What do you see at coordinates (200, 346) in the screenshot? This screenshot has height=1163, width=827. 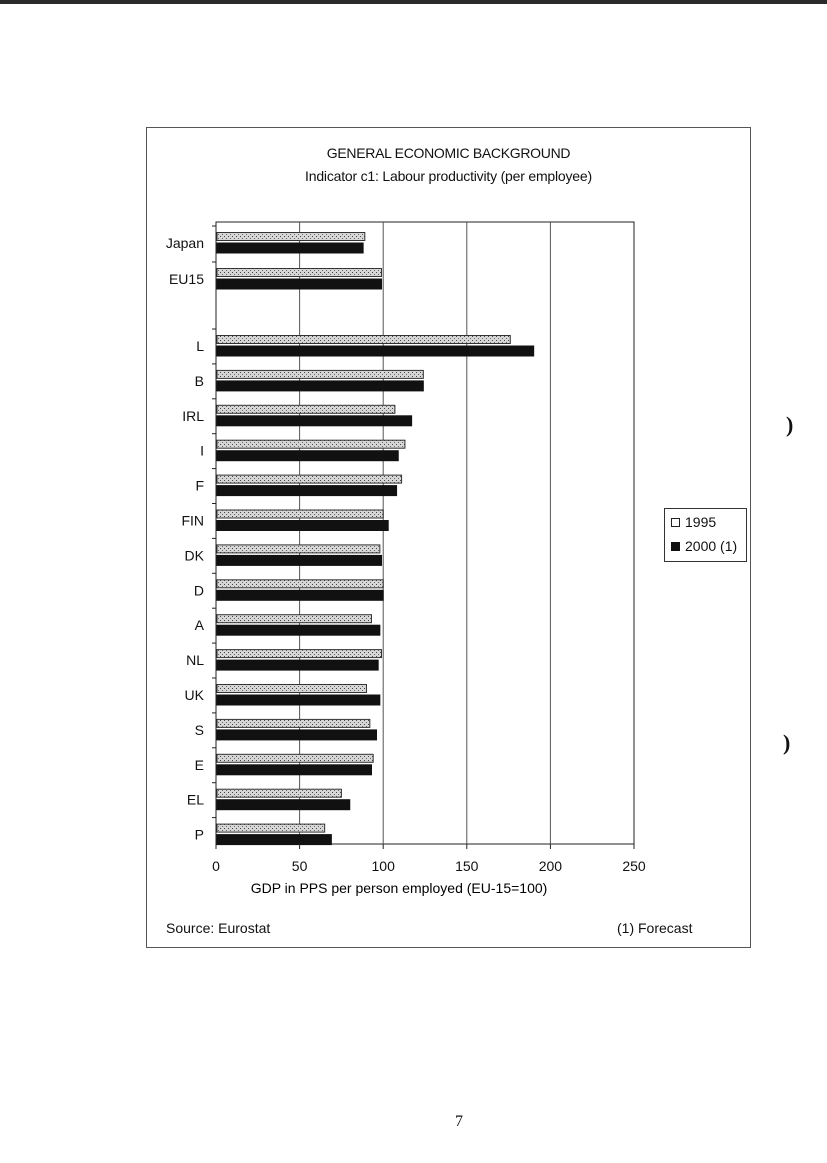 I see `category-label: L` at bounding box center [200, 346].